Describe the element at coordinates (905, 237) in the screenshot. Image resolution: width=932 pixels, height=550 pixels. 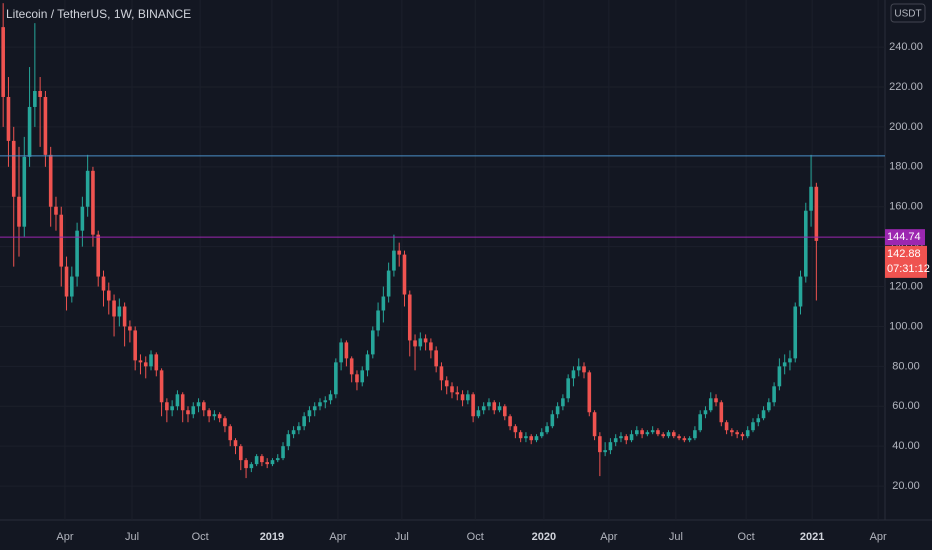
I see `price-label-box` at that location.